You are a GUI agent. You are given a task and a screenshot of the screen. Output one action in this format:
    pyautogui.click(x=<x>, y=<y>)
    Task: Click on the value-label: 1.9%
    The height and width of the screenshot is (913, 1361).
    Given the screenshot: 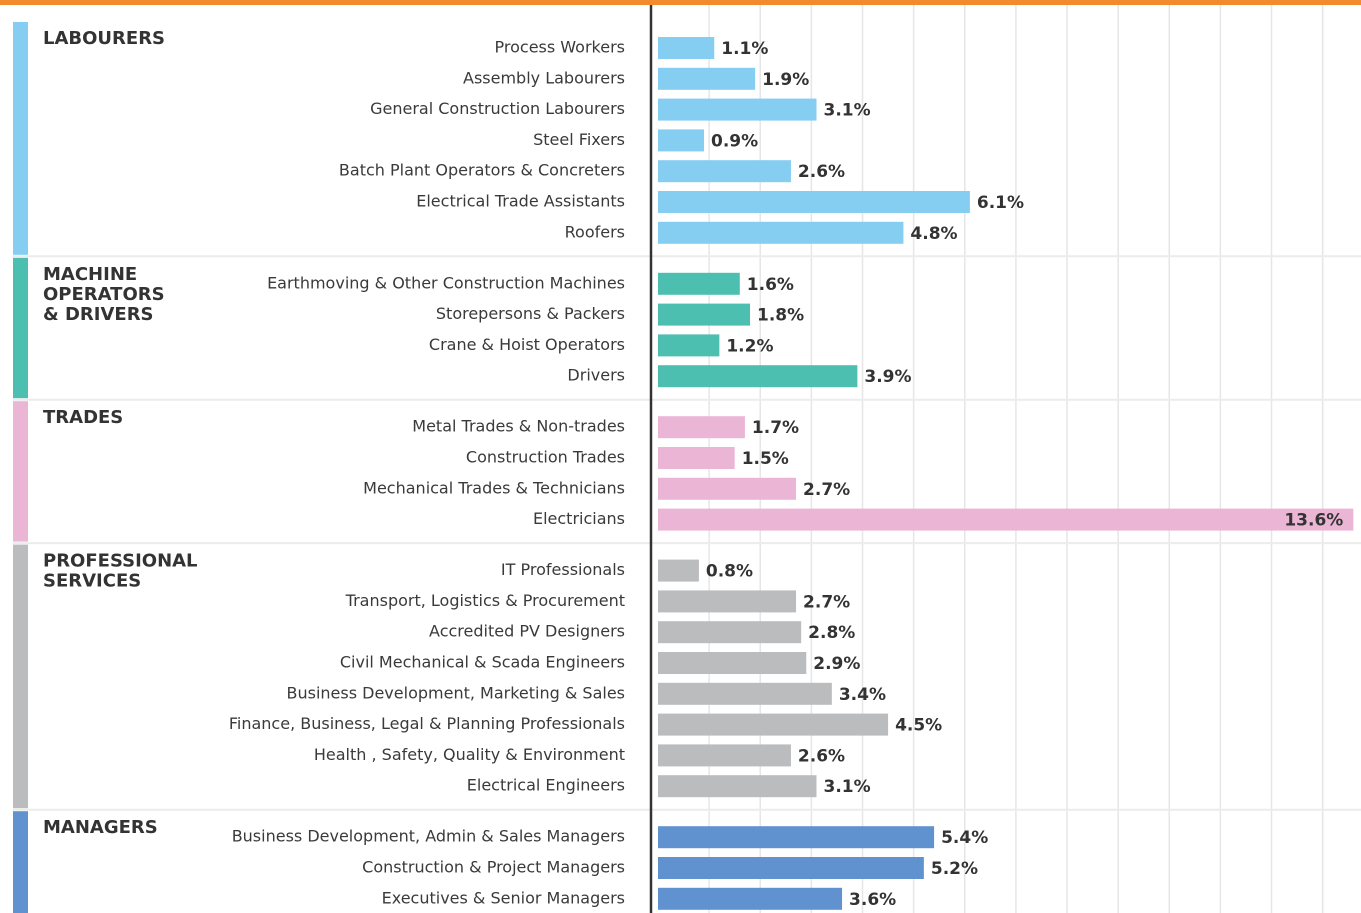 What is the action you would take?
    pyautogui.click(x=785, y=80)
    